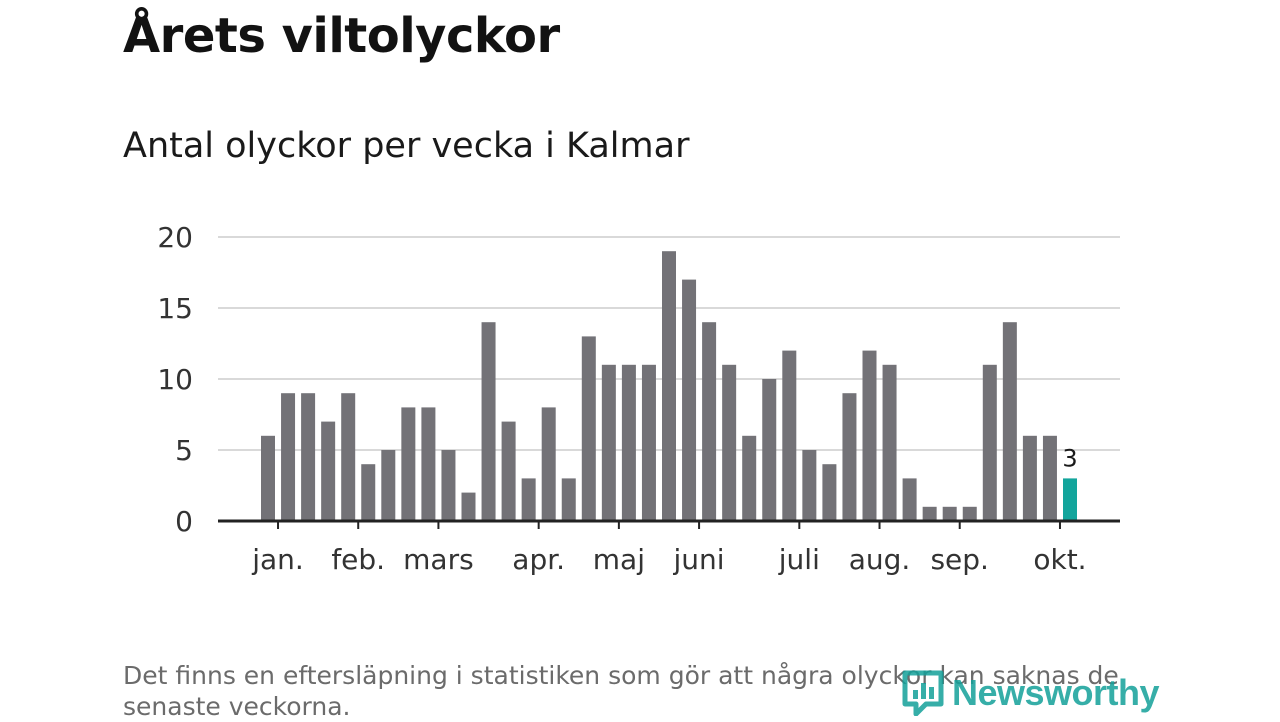 Image resolution: width=1280 pixels, height=722 pixels. What do you see at coordinates (184, 450) in the screenshot?
I see `y-tick-label: 5` at bounding box center [184, 450].